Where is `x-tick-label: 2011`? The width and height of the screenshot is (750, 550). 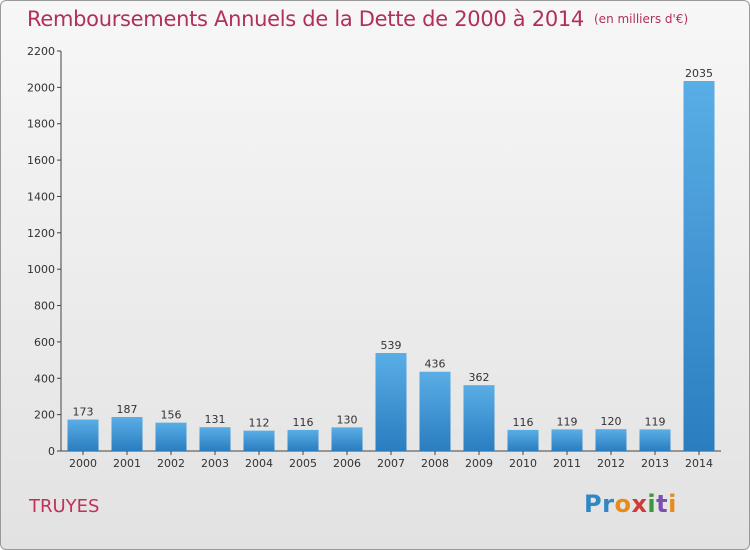 x-tick-label: 2011 is located at coordinates (567, 463).